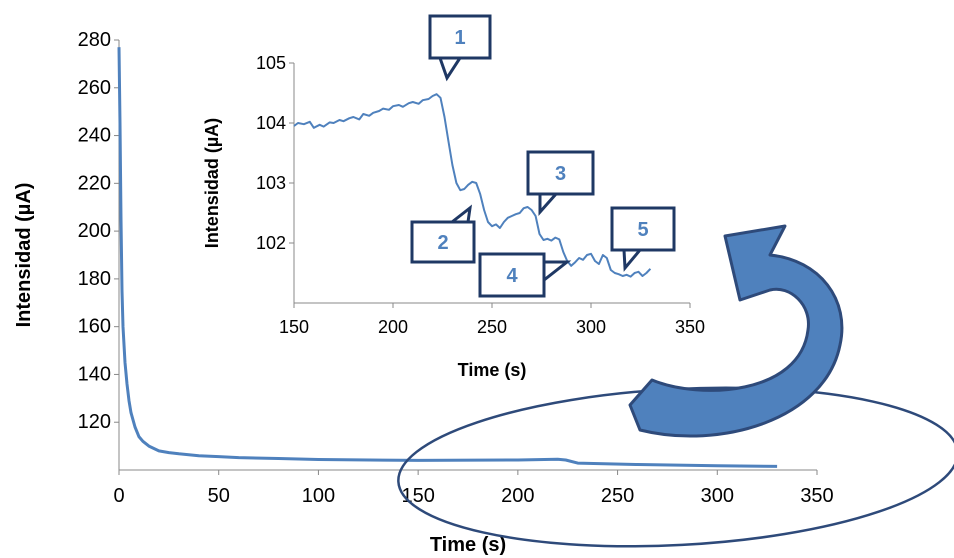 The width and height of the screenshot is (954, 558). I want to click on callout-label: 3, so click(560, 174).